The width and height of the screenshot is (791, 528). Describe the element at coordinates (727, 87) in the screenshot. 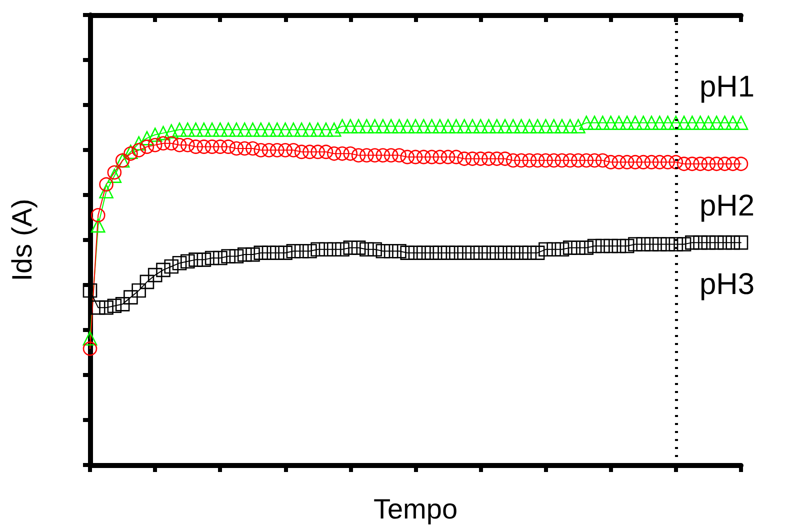

I see `series-label: pH1` at that location.